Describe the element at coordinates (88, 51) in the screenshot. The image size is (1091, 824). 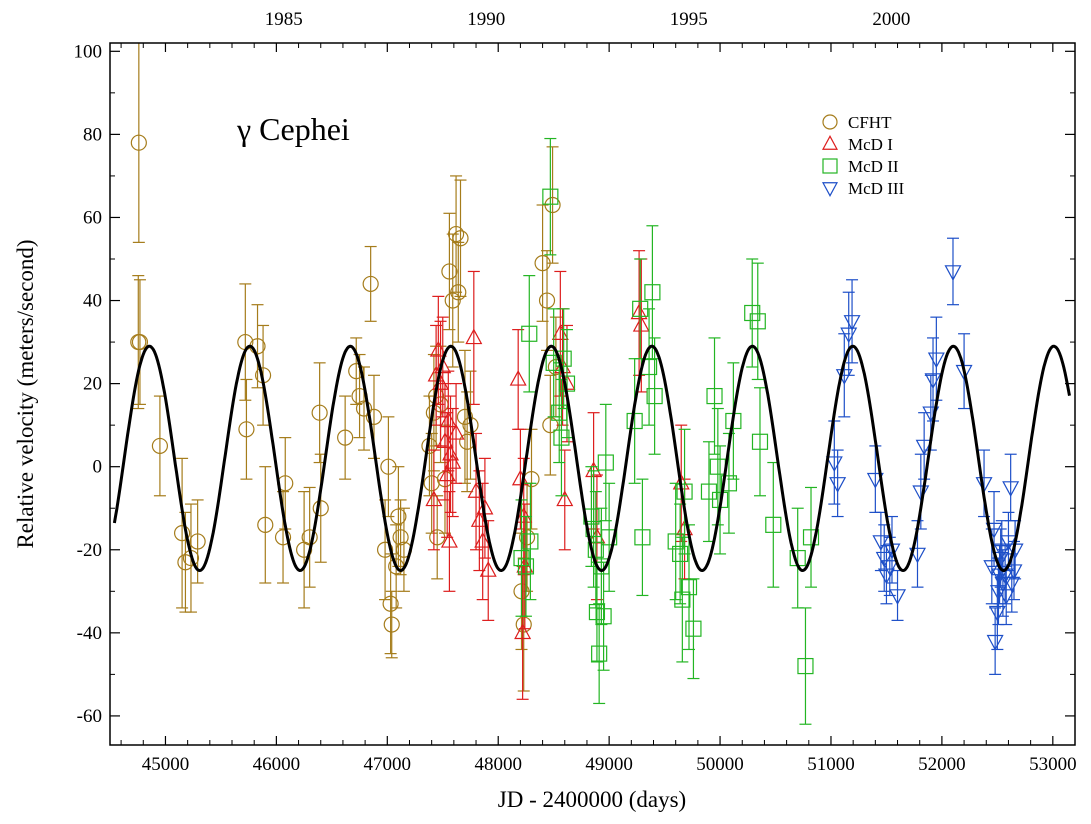
I see `y-tick-label: 100` at that location.